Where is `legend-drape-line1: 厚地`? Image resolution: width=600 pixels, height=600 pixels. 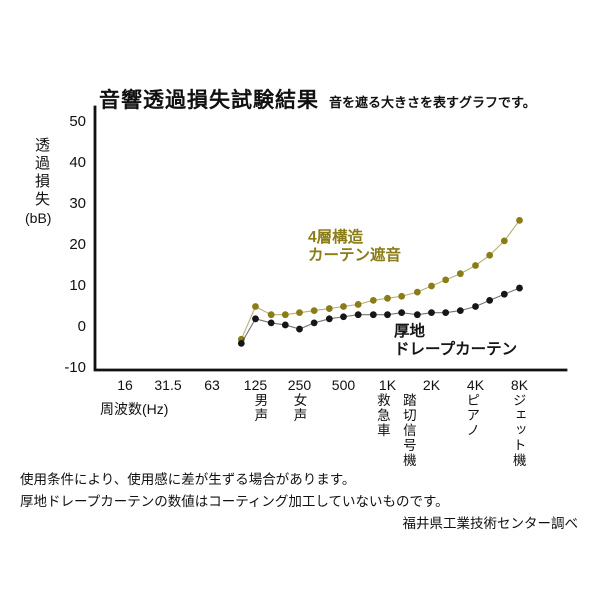
legend-drape-line1: 厚地 is located at coordinates (410, 331).